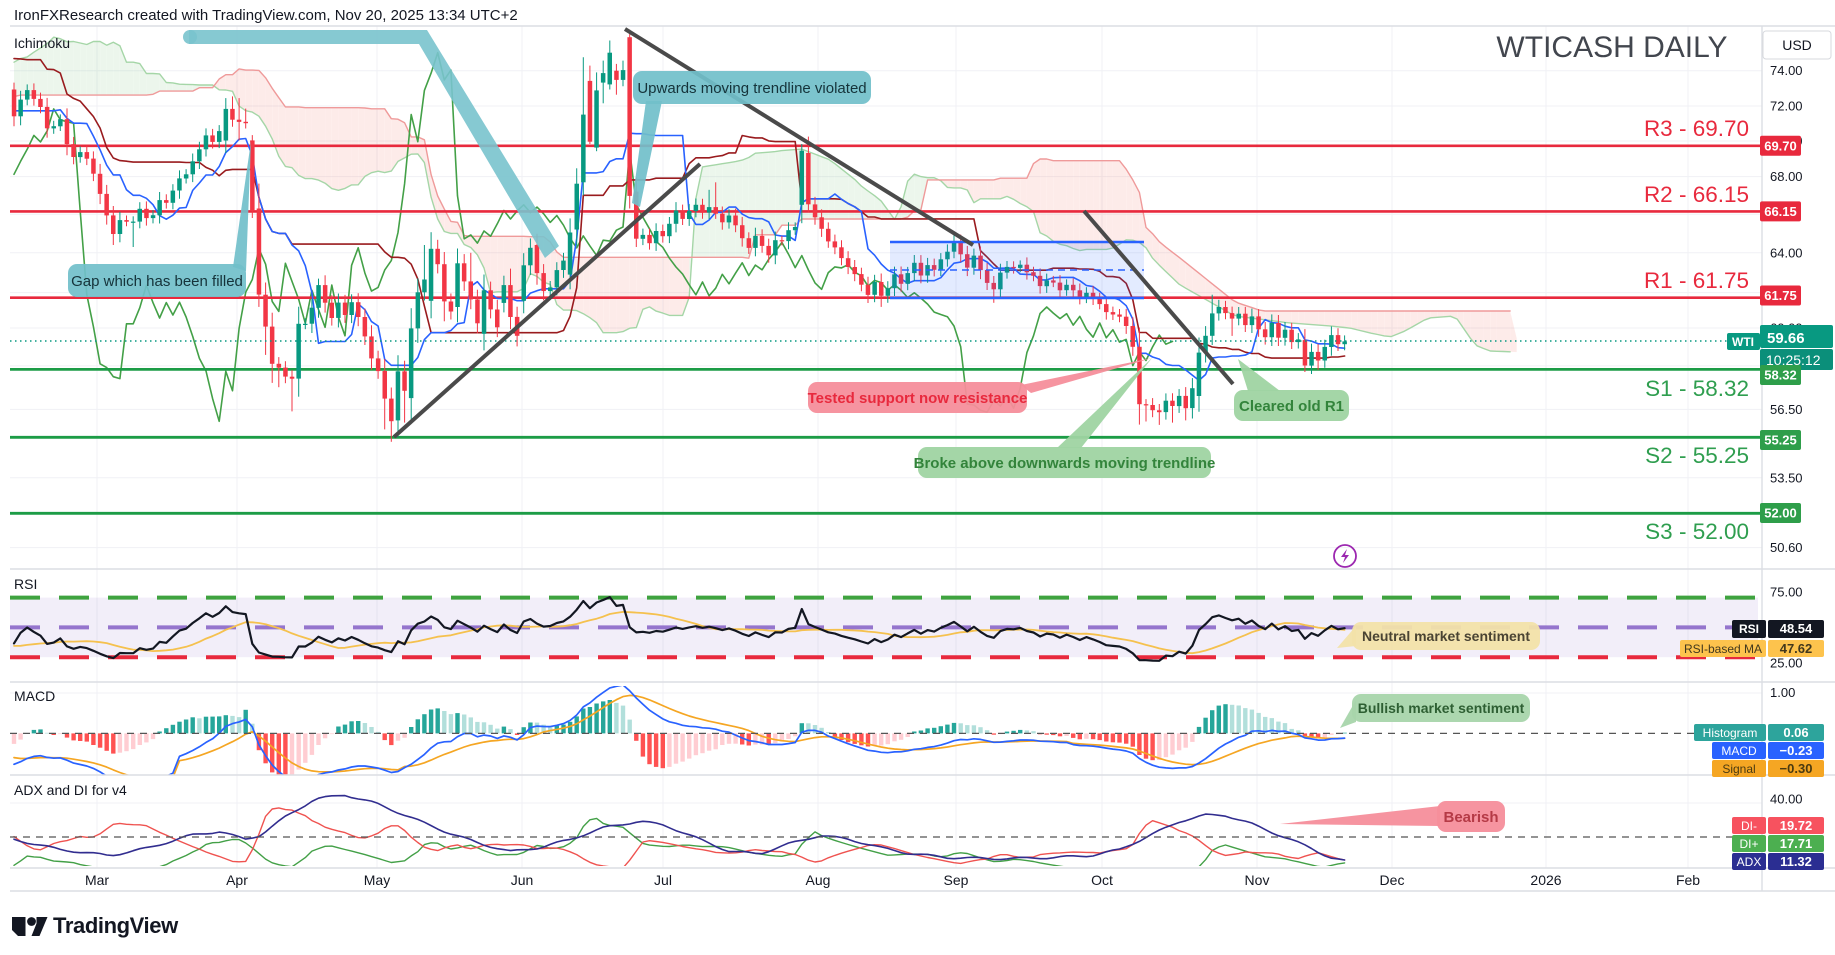  Describe the element at coordinates (1796, 825) in the screenshot. I see `svg-text: 19.72` at that location.